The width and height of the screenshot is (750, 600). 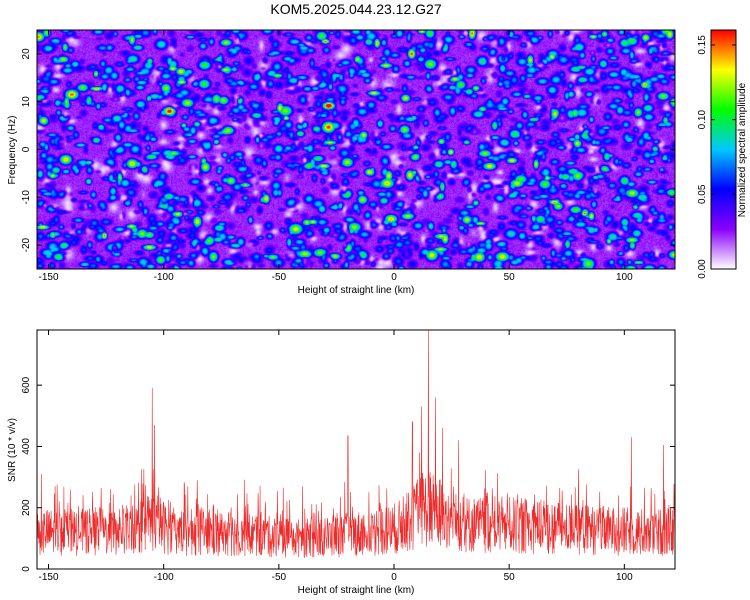 I want to click on y-tick-label: 600, so click(x=26, y=384).